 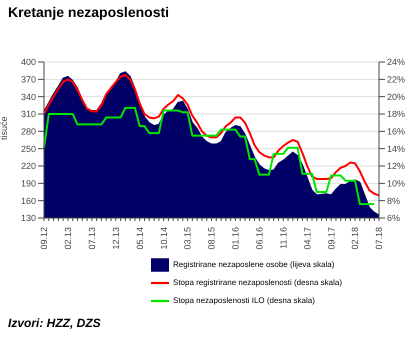 I want to click on x-tick-label: 04.17, so click(x=307, y=238).